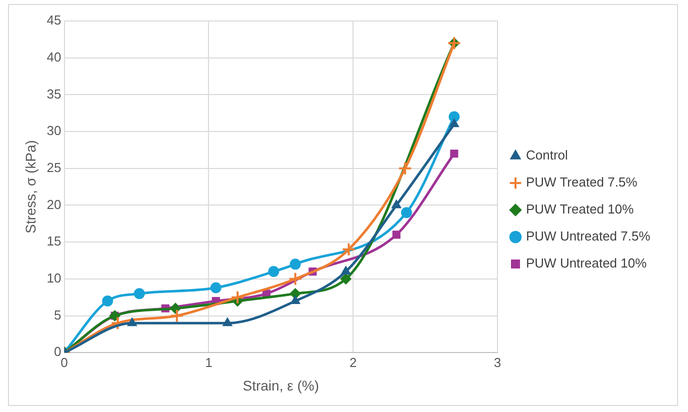 The width and height of the screenshot is (688, 412). Describe the element at coordinates (498, 362) in the screenshot. I see `x-tick-label: 3` at that location.